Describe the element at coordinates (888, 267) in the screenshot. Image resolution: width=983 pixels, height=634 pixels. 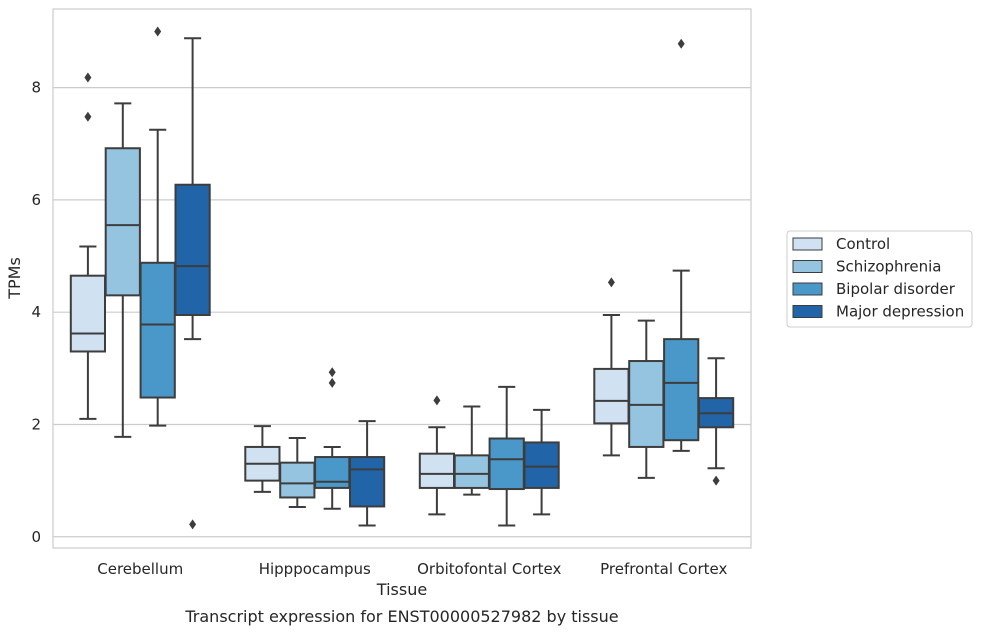
I see `legend-label: Schizophrenia` at that location.